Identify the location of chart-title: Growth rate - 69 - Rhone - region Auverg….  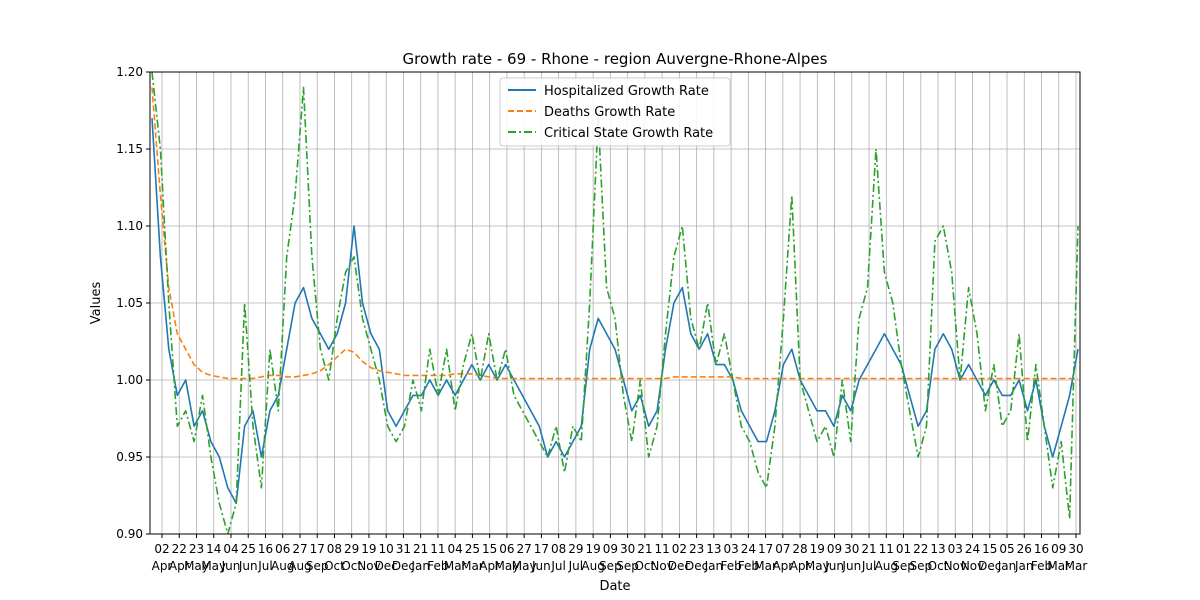
(615, 59).